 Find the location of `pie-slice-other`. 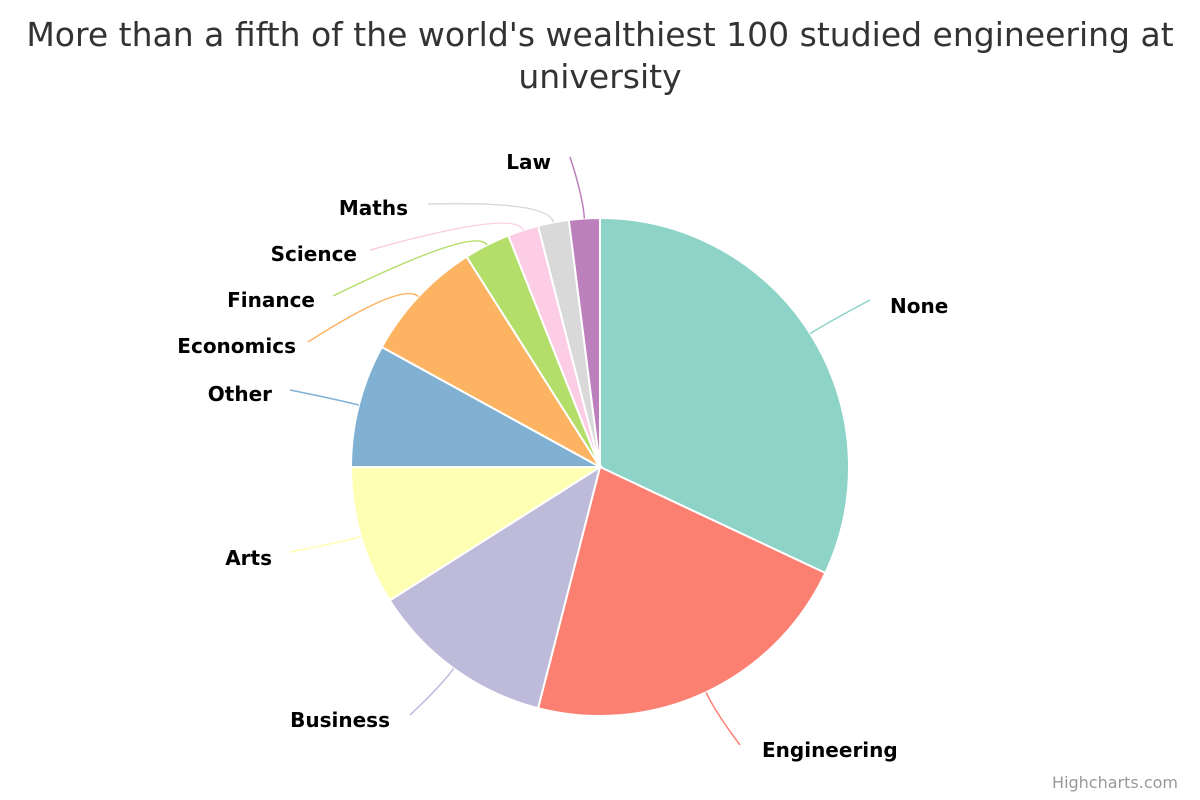

pie-slice-other is located at coordinates (475, 406).